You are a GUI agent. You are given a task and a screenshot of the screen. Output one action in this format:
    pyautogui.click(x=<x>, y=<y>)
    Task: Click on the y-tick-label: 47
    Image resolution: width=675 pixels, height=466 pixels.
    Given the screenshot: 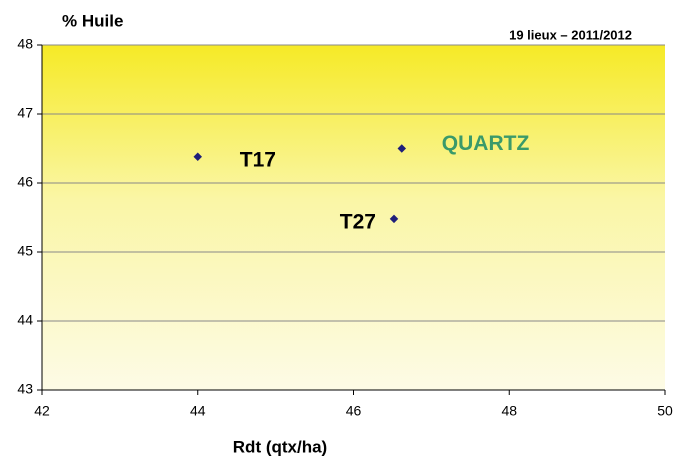 What is the action you would take?
    pyautogui.click(x=25, y=113)
    